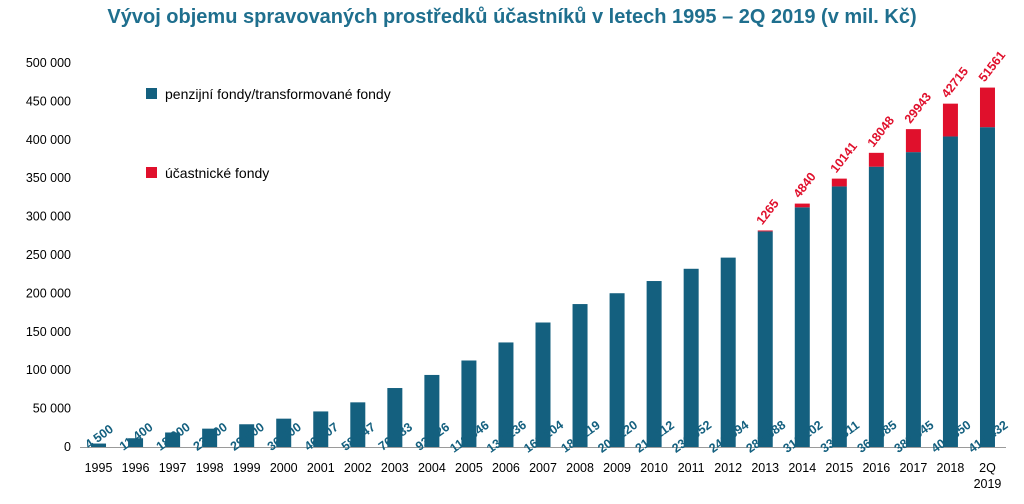  Describe the element at coordinates (844, 157) in the screenshot. I see `value-label-participant-funds: 10141` at that location.